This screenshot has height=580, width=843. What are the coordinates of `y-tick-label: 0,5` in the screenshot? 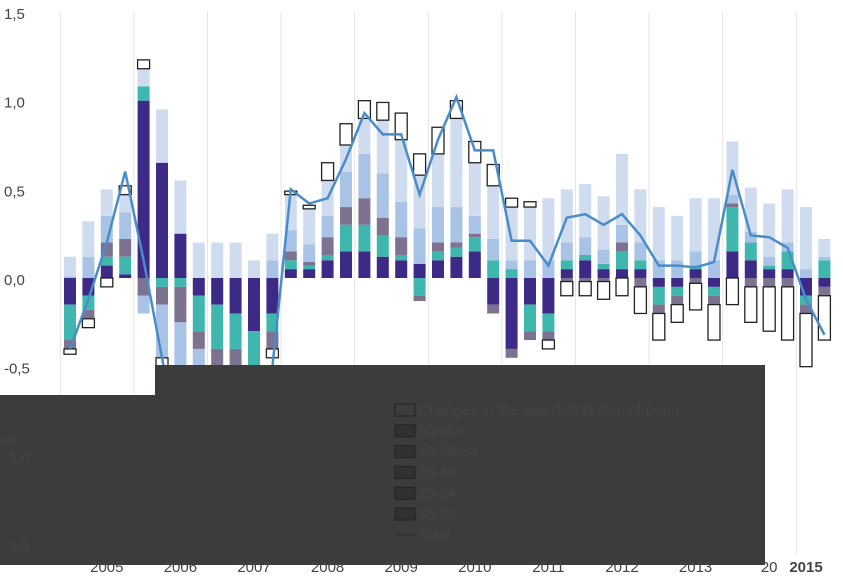 It's located at (14, 191).